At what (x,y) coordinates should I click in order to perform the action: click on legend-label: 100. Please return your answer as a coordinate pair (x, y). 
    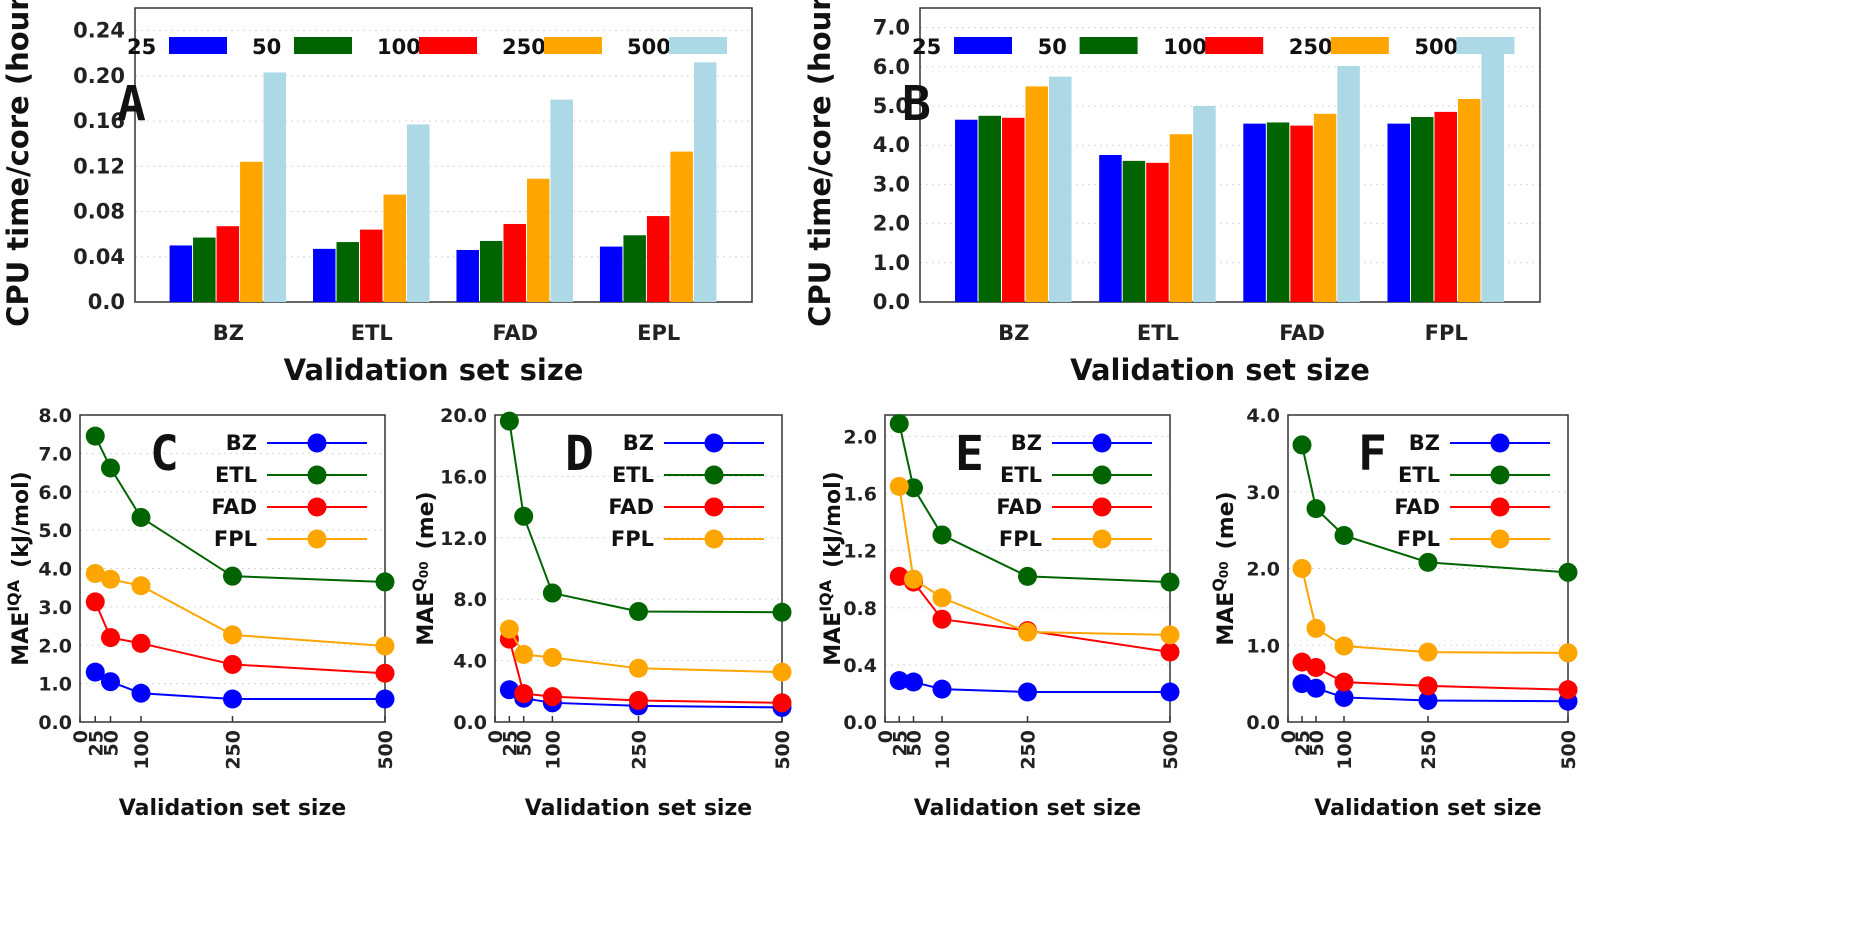
    Looking at the image, I should click on (1185, 47).